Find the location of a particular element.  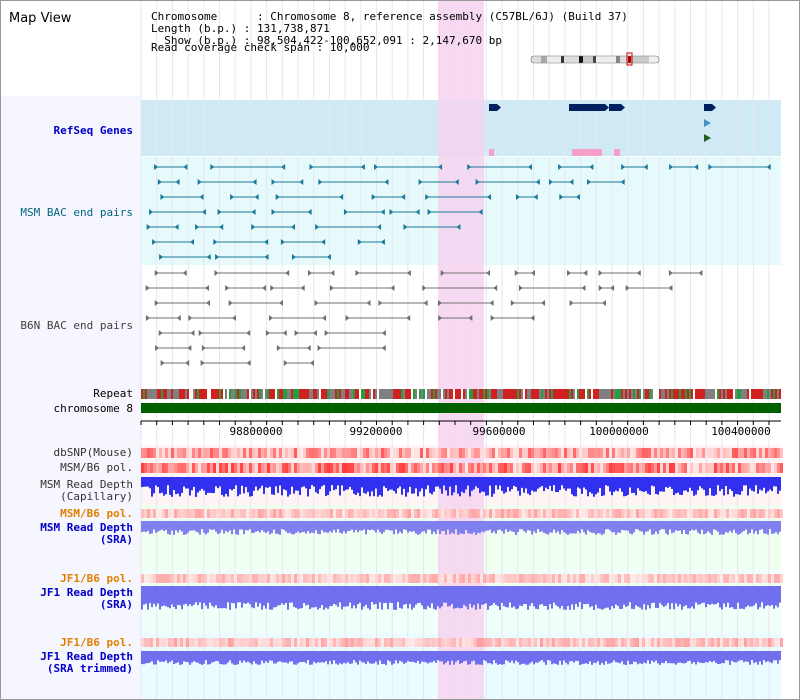

track-label-msm-b6-pol-2: MSM/B6 pol. is located at coordinates (96, 513).